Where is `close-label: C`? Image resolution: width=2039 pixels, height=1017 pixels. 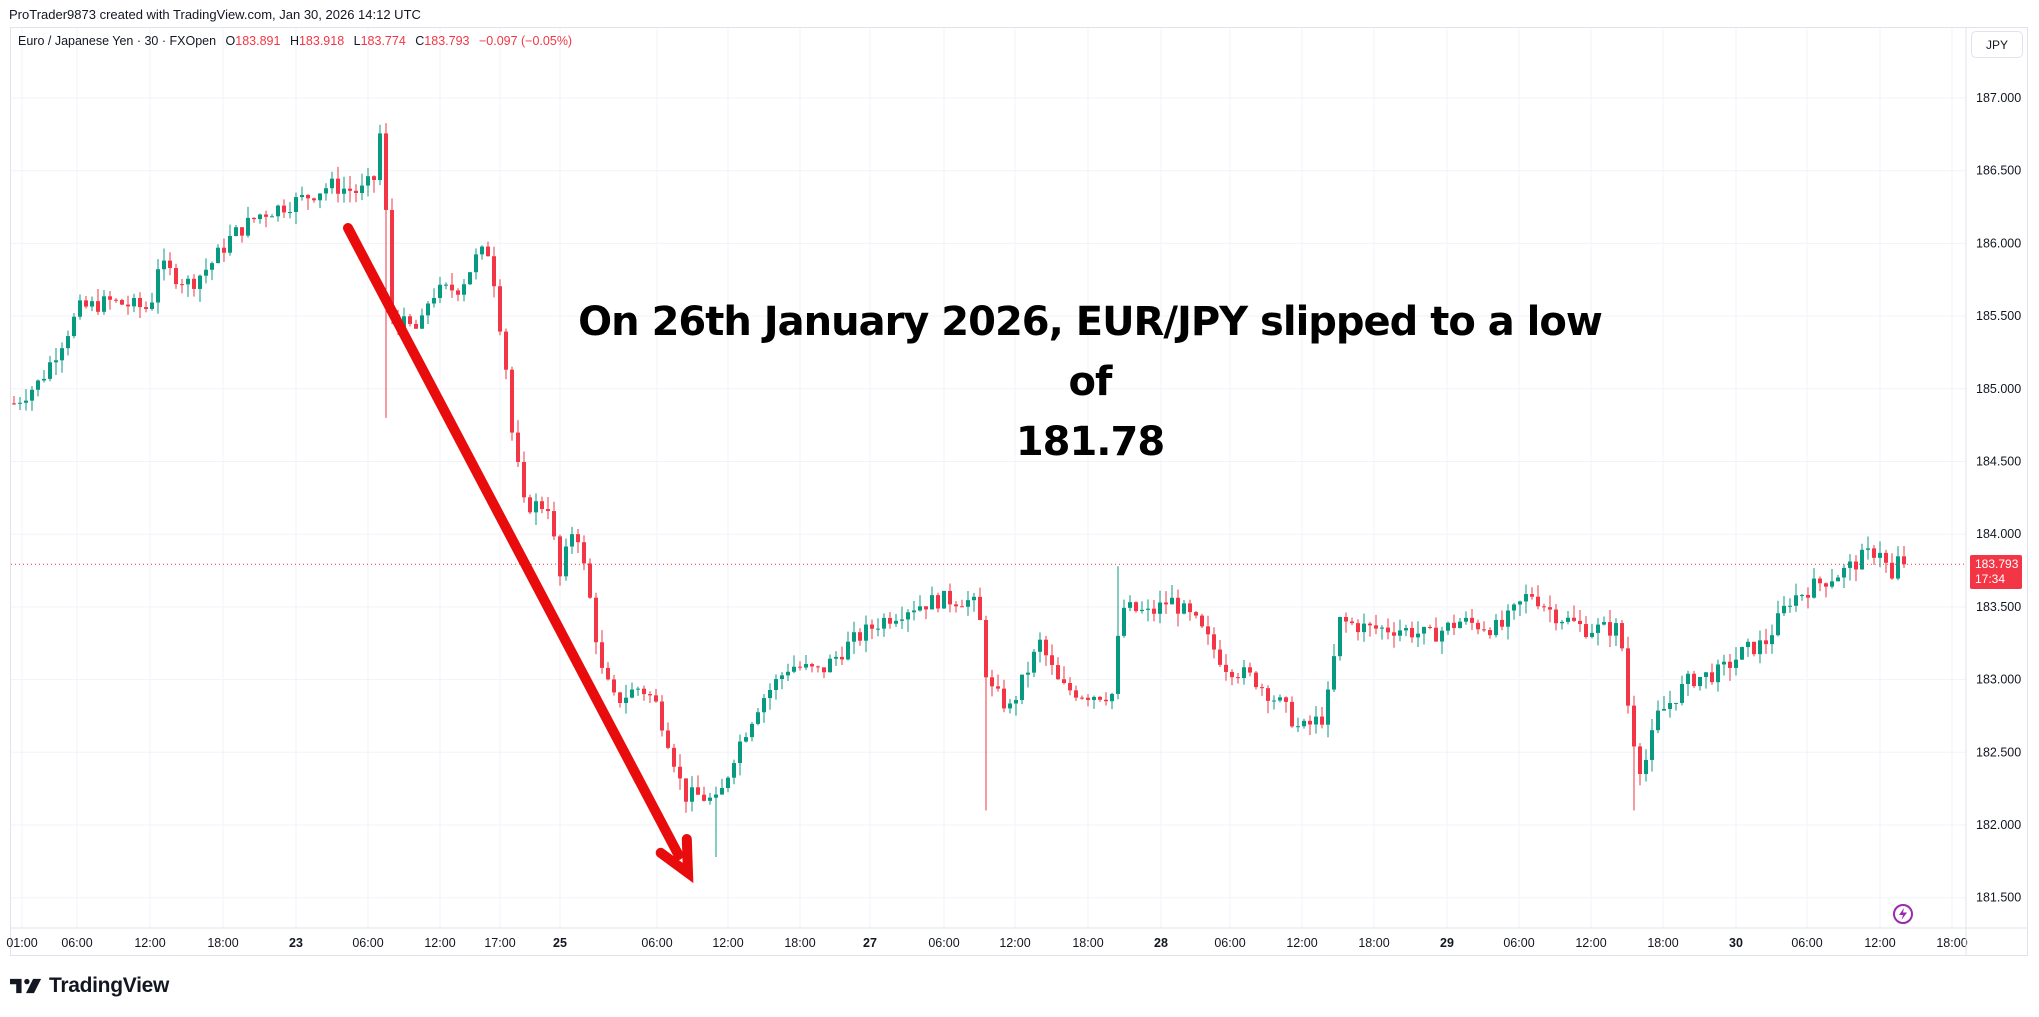
close-label: C is located at coordinates (420, 41).